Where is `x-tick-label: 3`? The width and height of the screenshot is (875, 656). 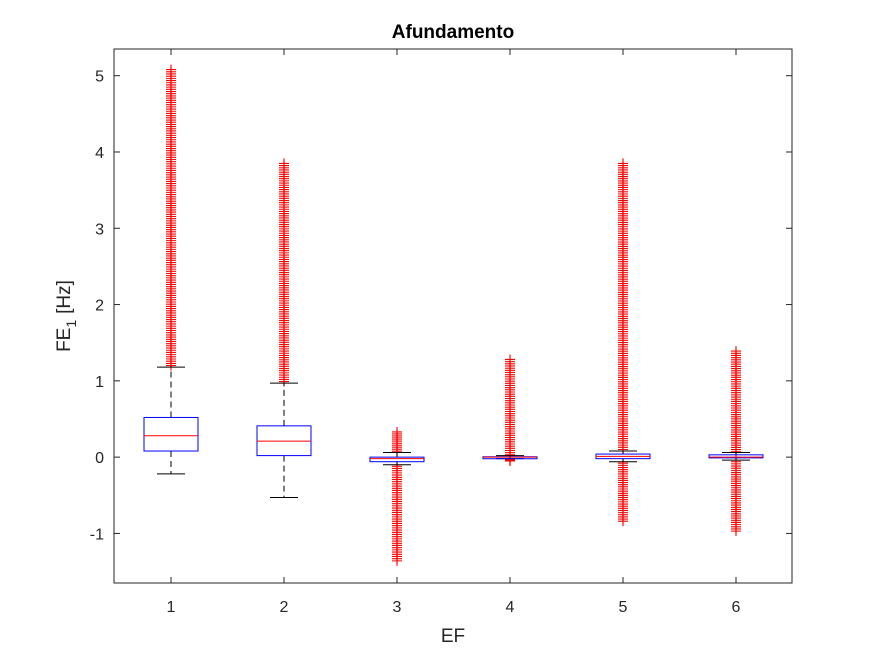 x-tick-label: 3 is located at coordinates (397, 607).